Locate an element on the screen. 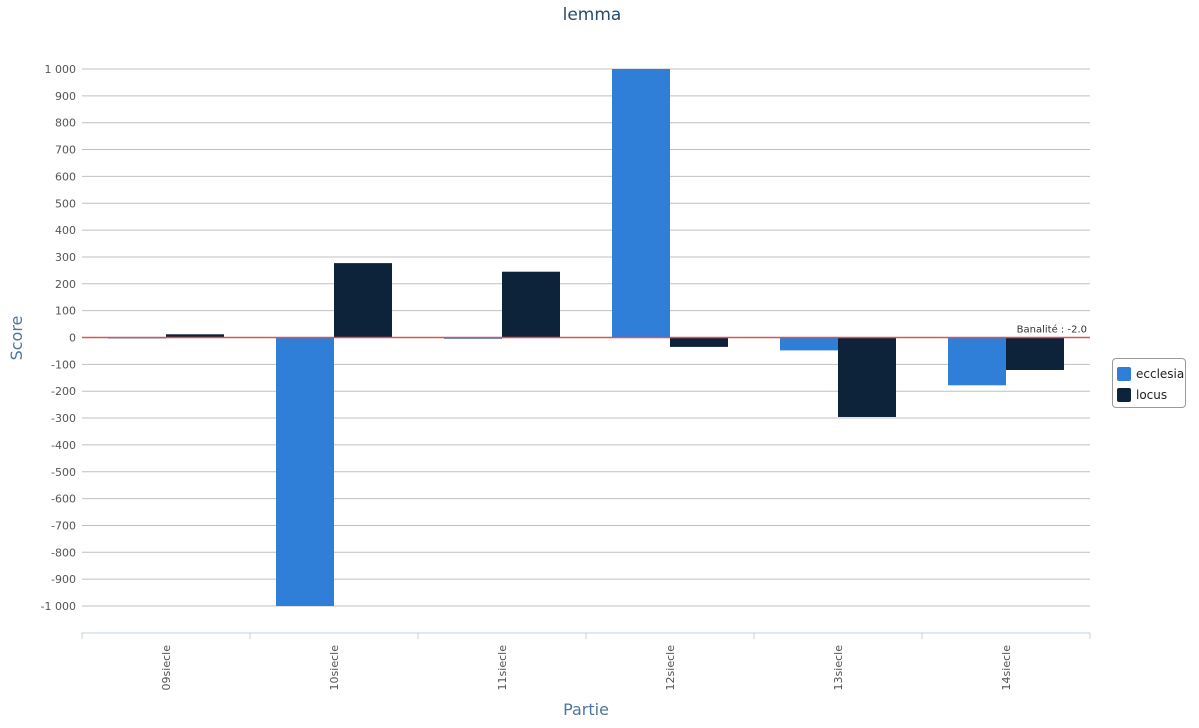 This screenshot has width=1199, height=728. bar-locus-10siecle is located at coordinates (363, 300).